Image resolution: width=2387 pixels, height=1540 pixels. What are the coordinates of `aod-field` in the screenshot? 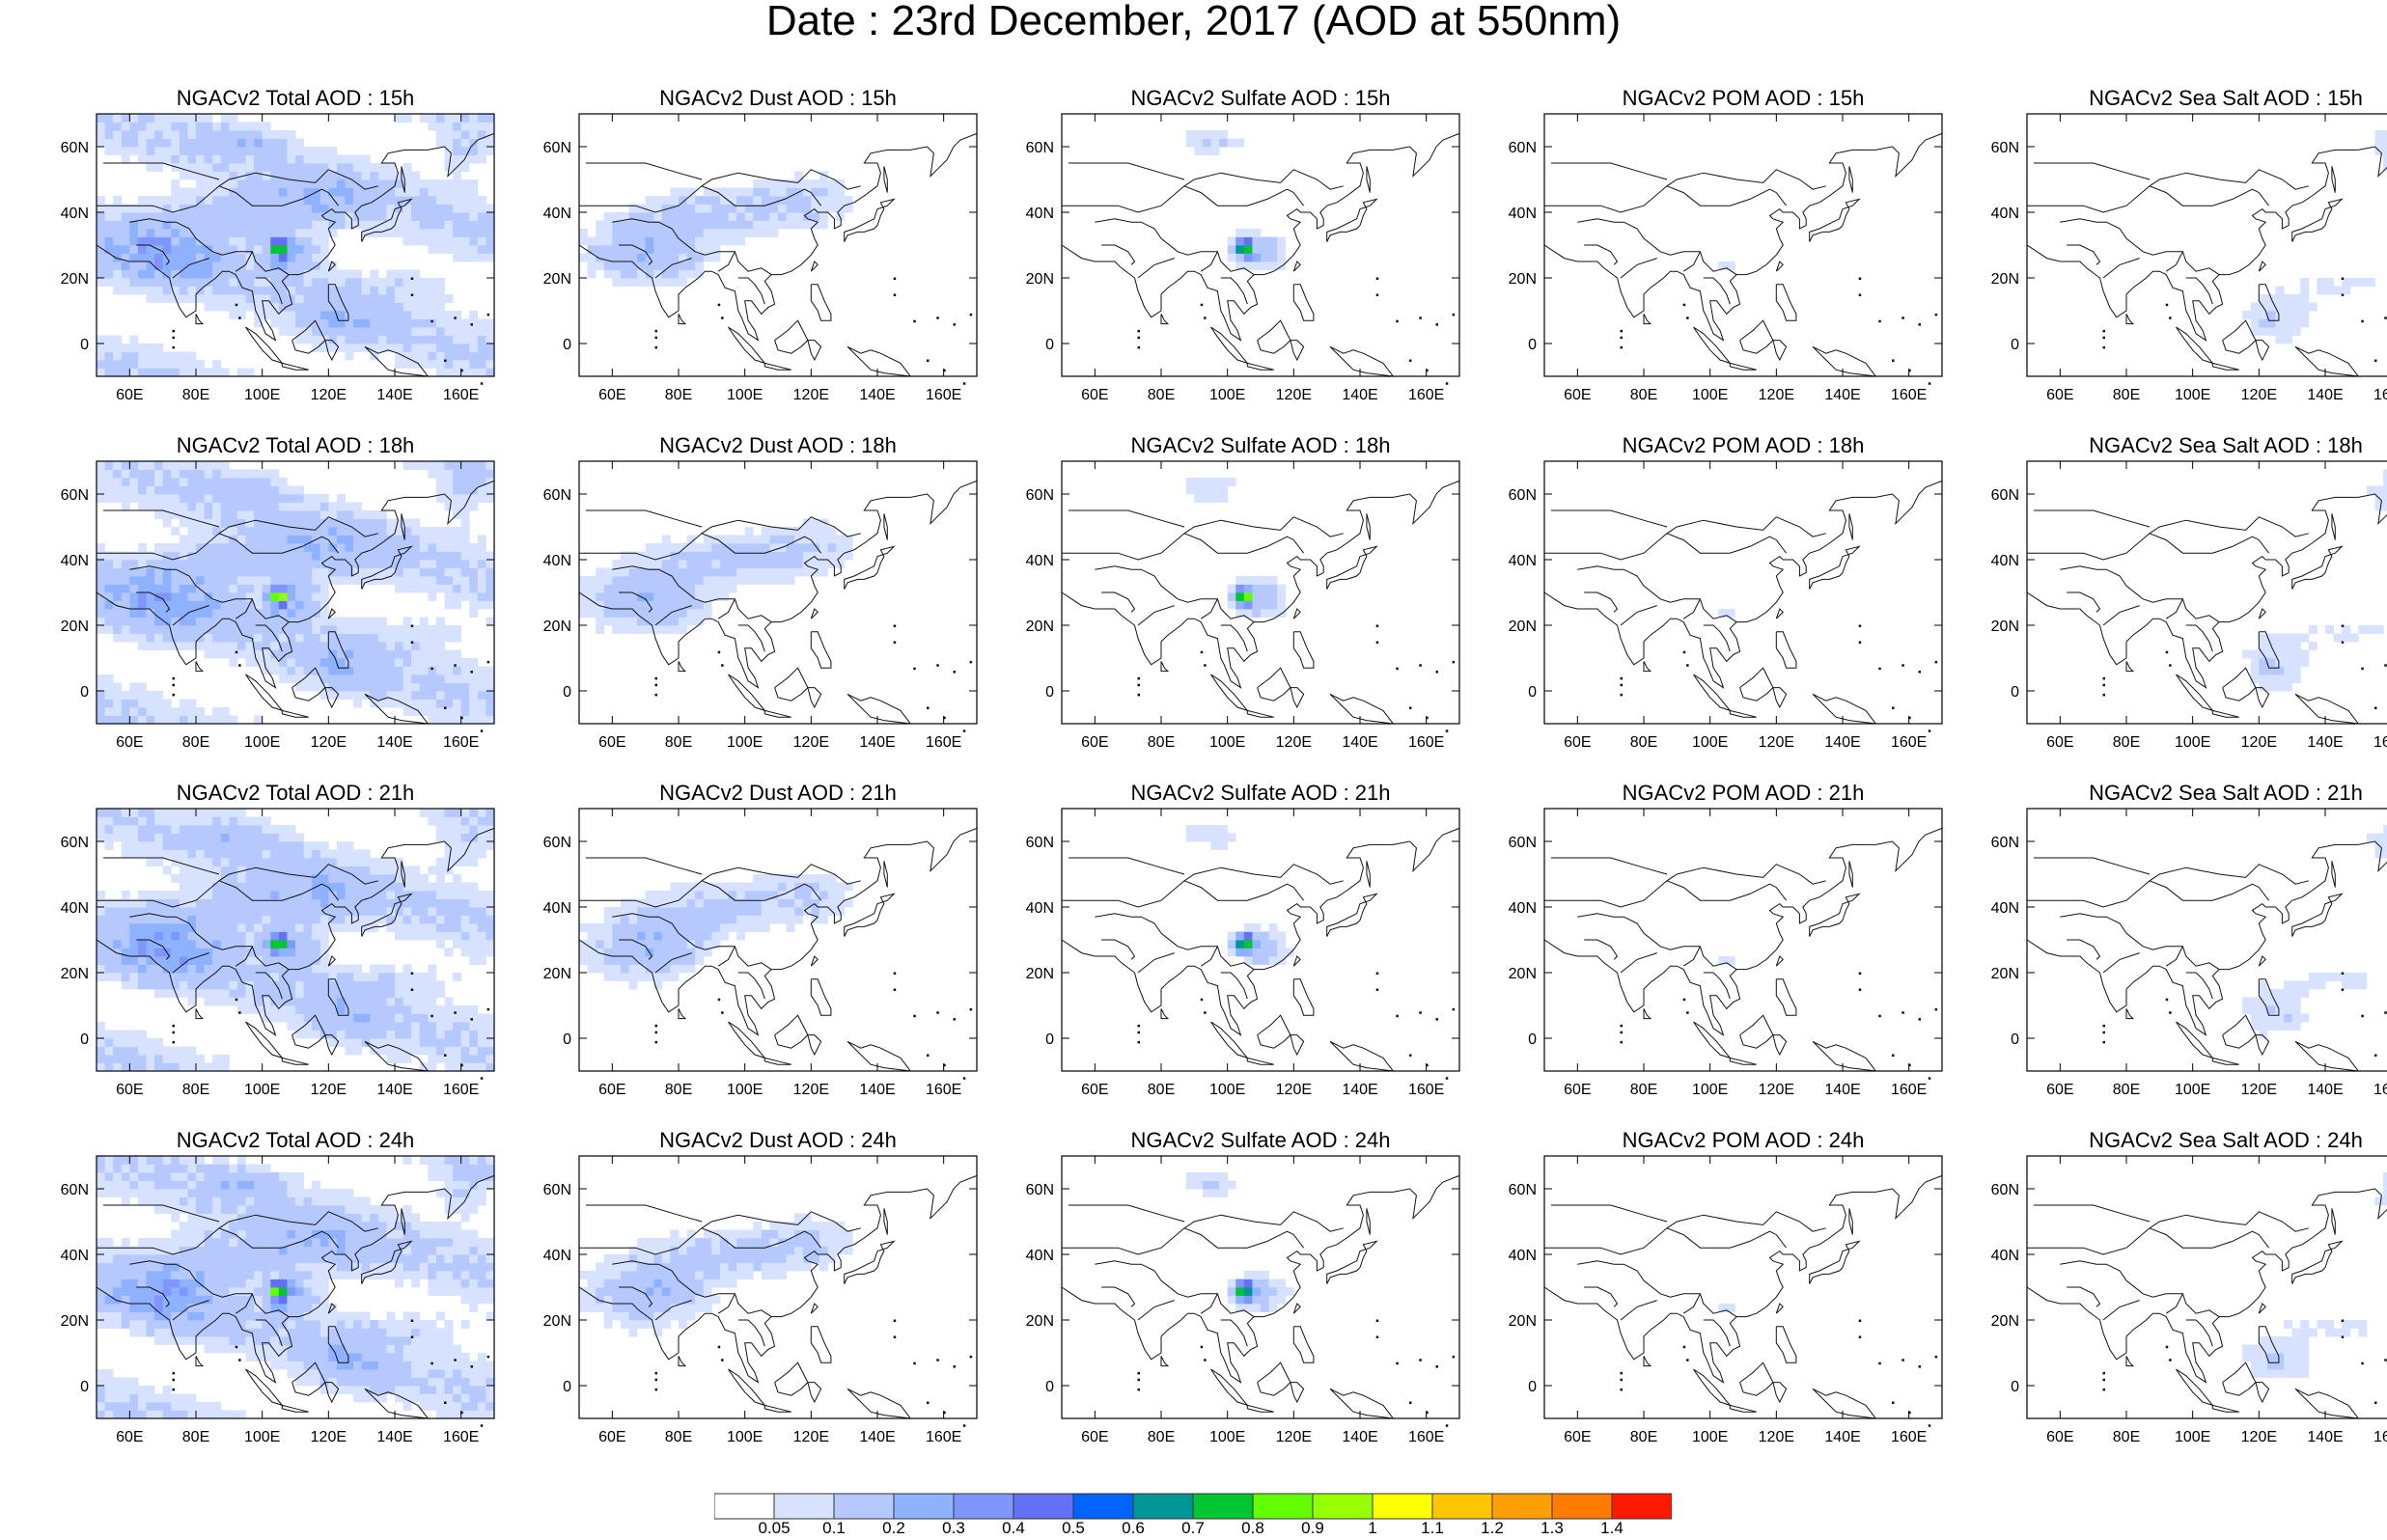 It's located at (1236, 200).